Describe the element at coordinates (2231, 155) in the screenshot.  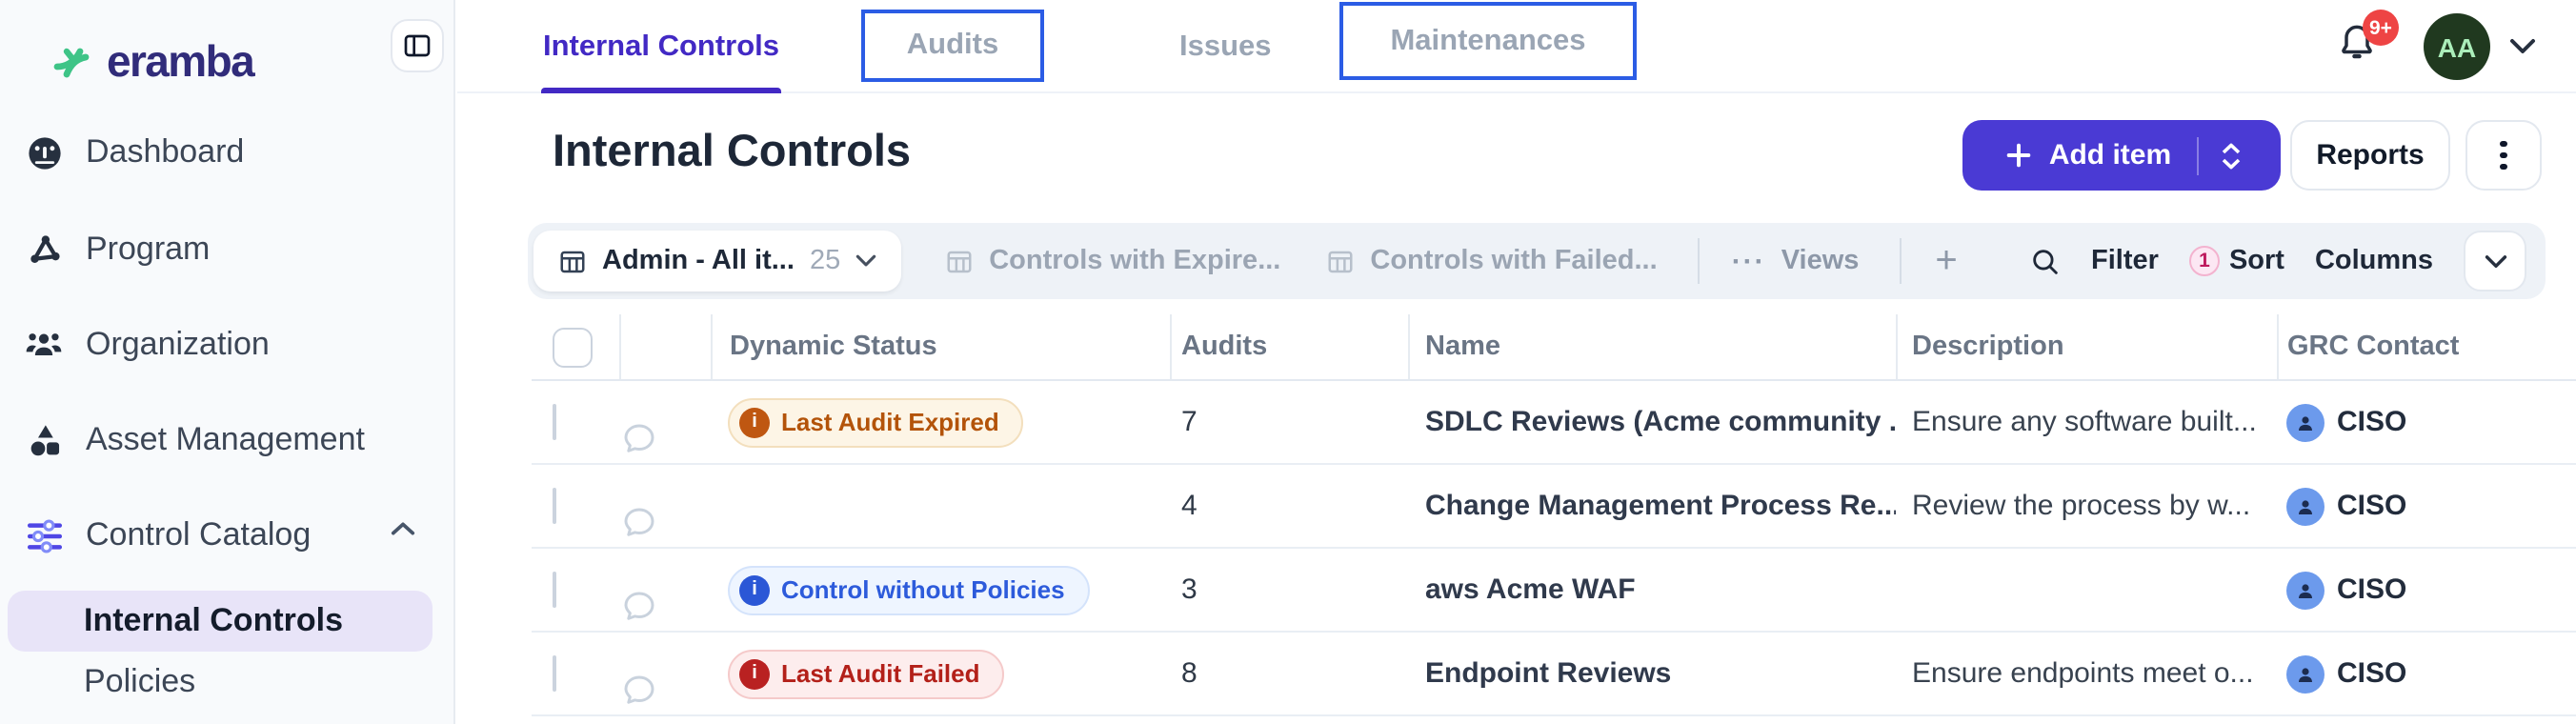
I see `add-item-split-chevrons-icon` at that location.